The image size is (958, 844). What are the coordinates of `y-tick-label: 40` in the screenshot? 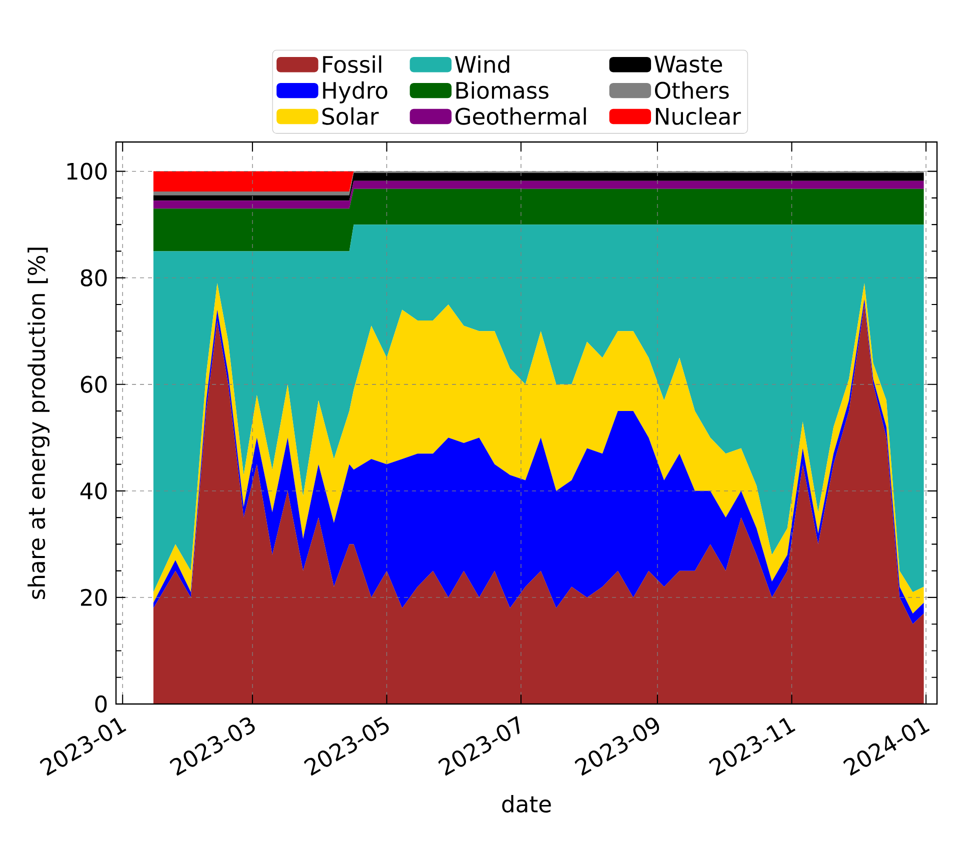 It's located at (93, 491).